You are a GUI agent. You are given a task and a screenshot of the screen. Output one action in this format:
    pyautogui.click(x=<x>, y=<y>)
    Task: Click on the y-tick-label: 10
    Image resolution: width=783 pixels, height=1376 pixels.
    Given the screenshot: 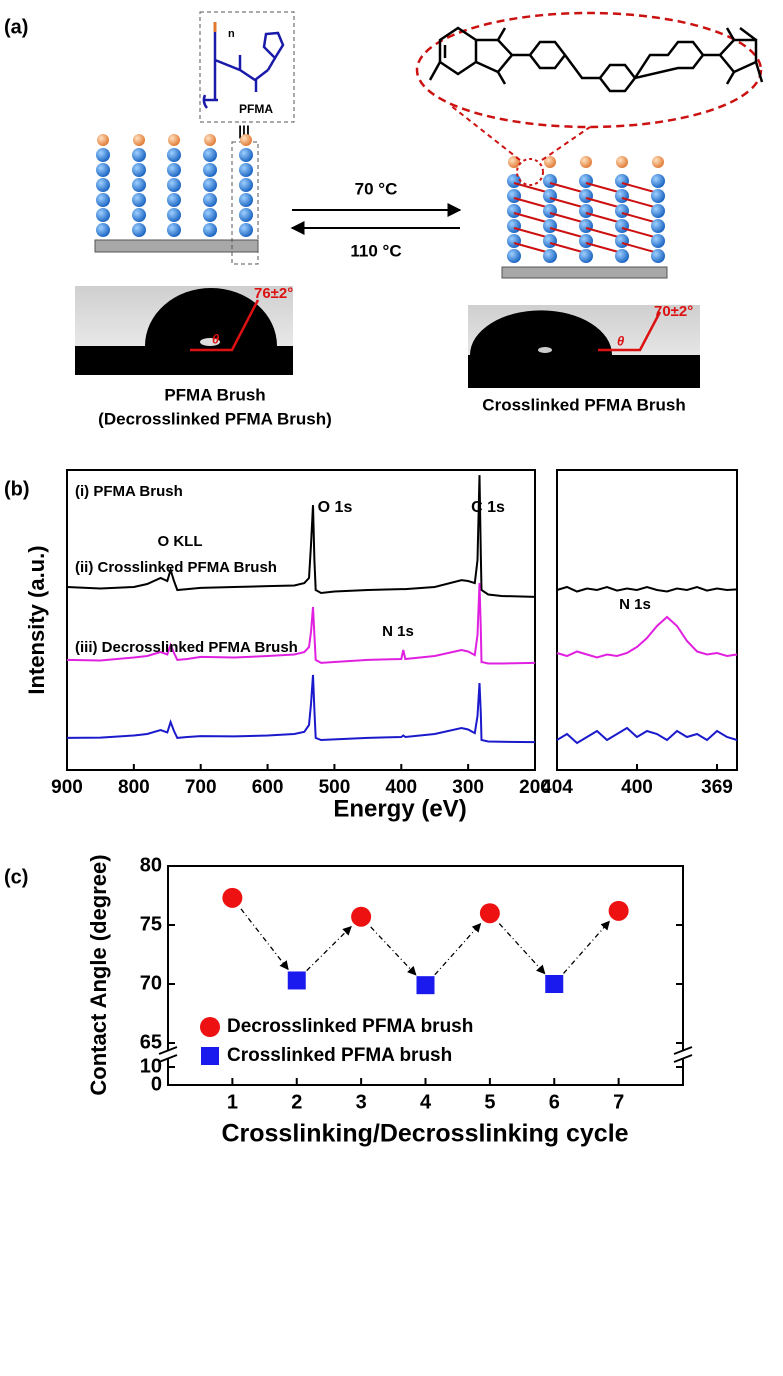 What is the action you would take?
    pyautogui.click(x=151, y=1066)
    